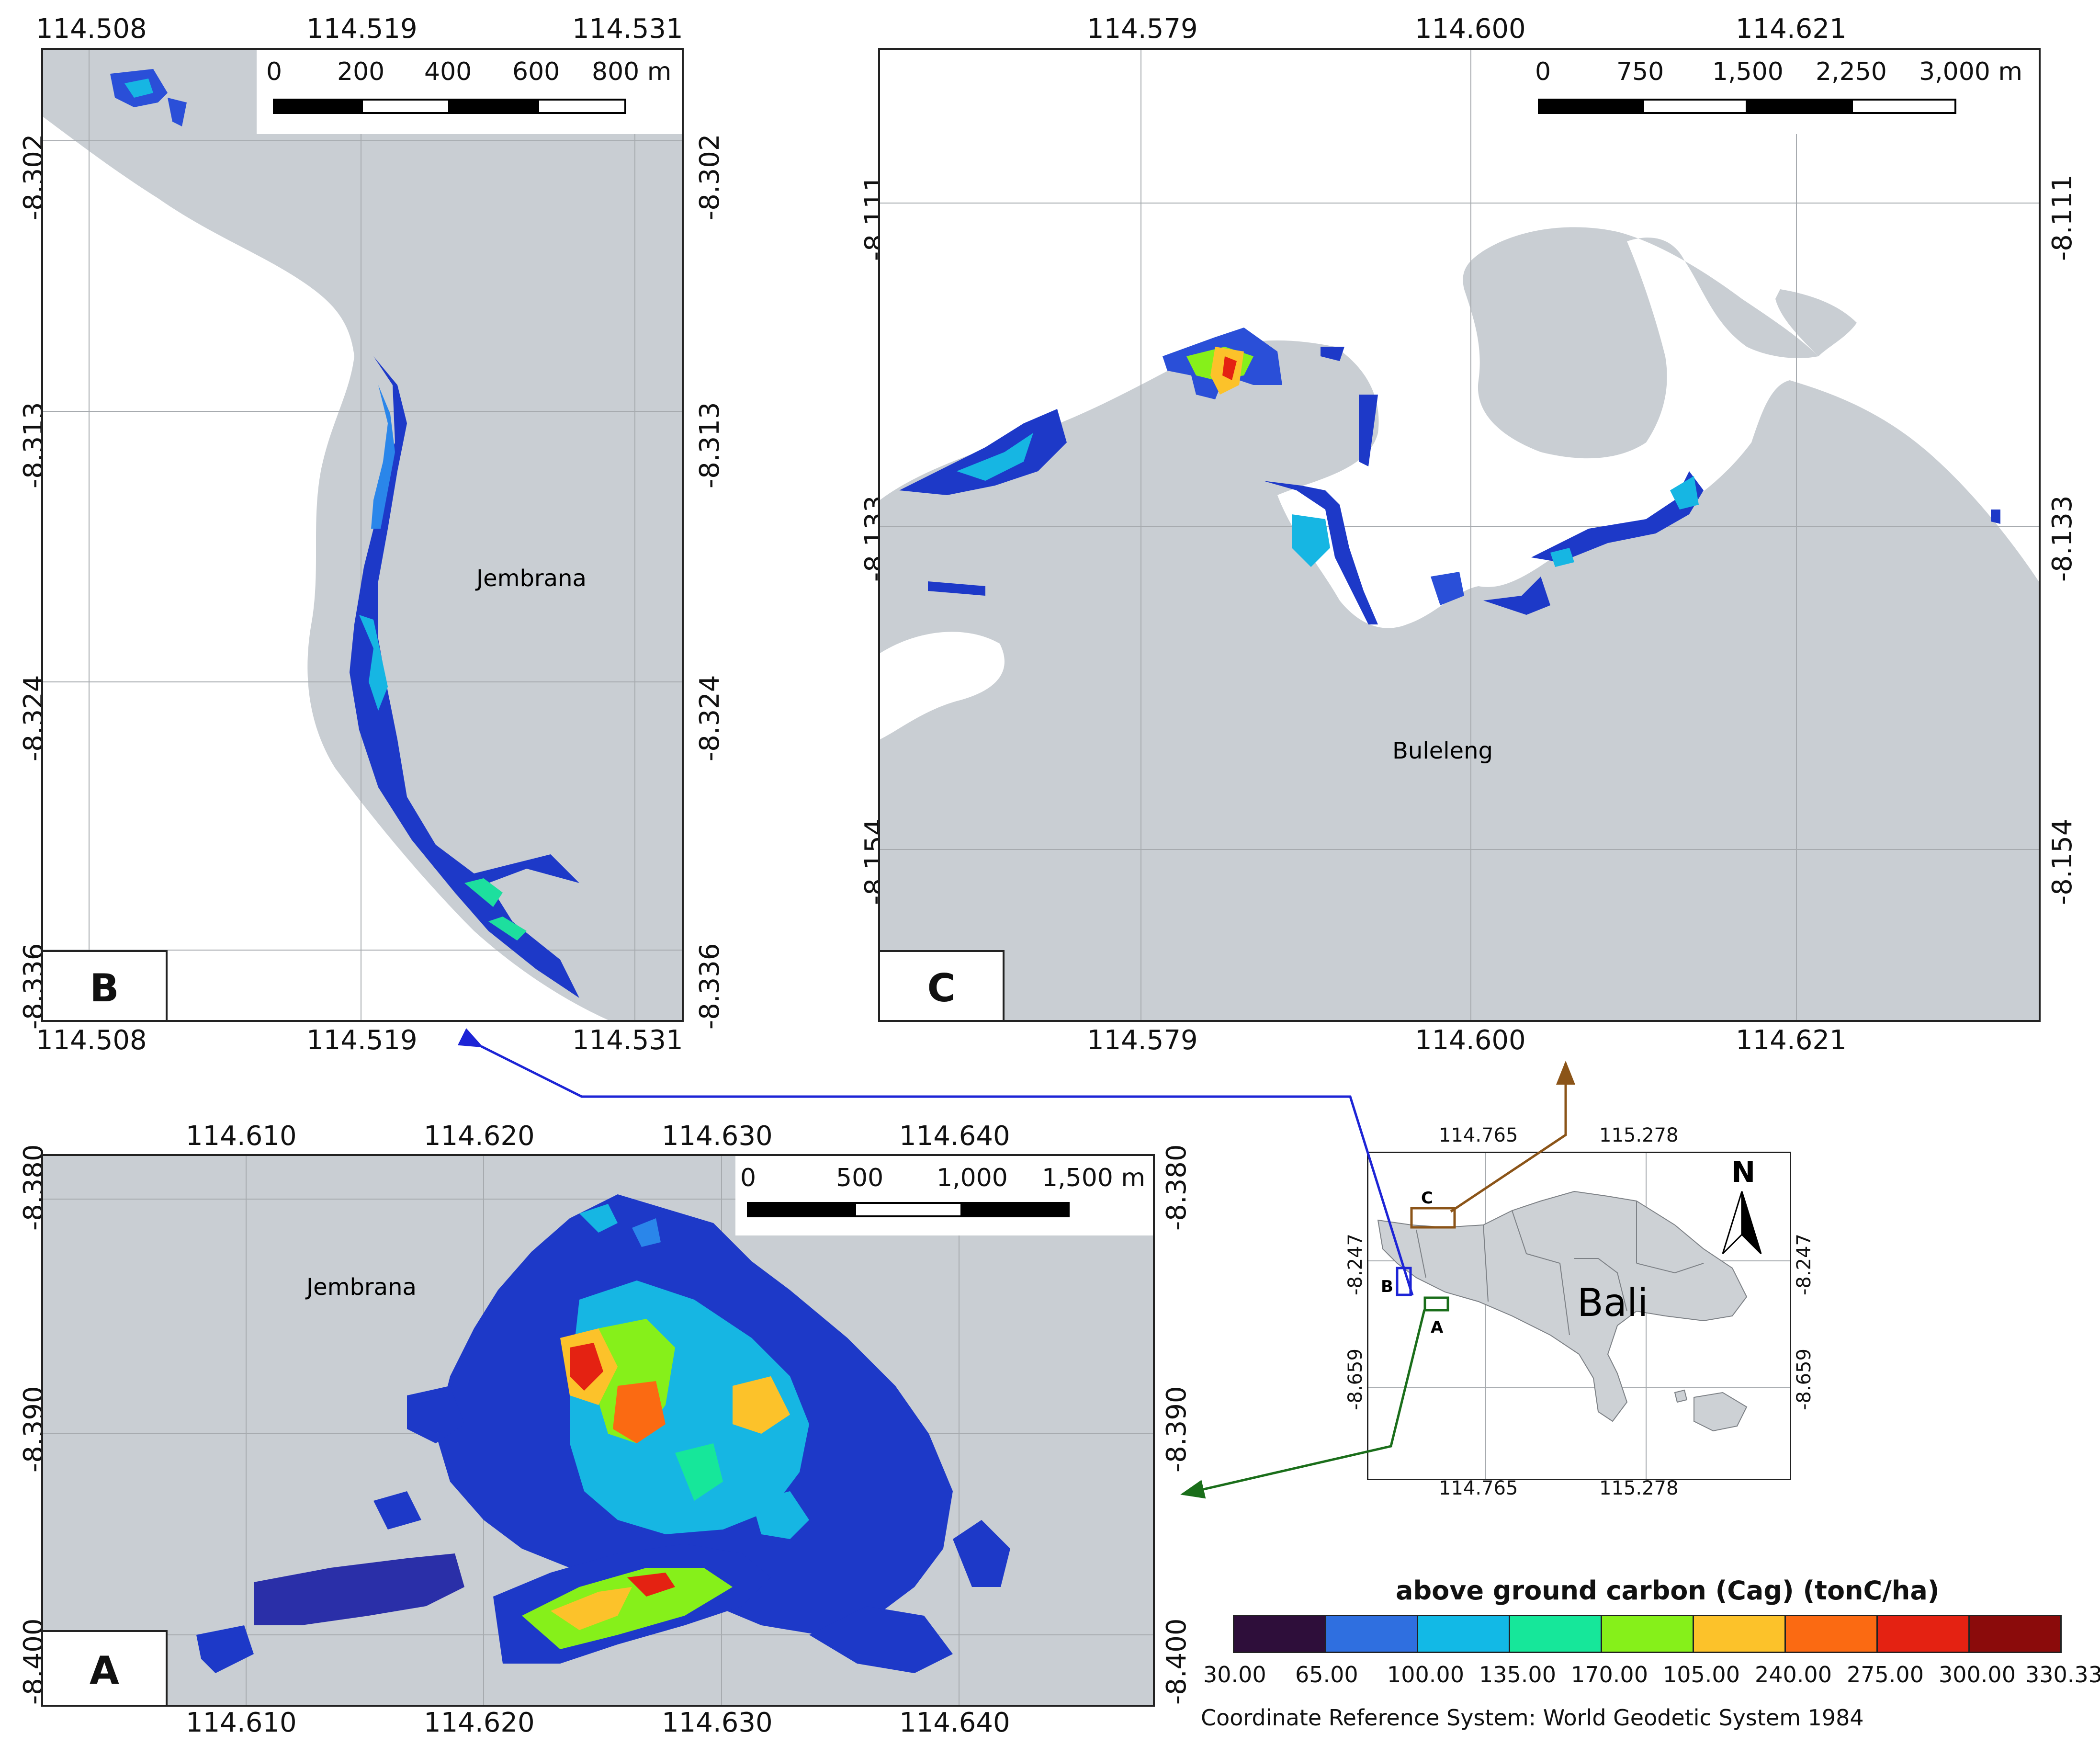 The image size is (2100, 1745). I want to click on panel-b-xtick-top: 114.519, so click(362, 29).